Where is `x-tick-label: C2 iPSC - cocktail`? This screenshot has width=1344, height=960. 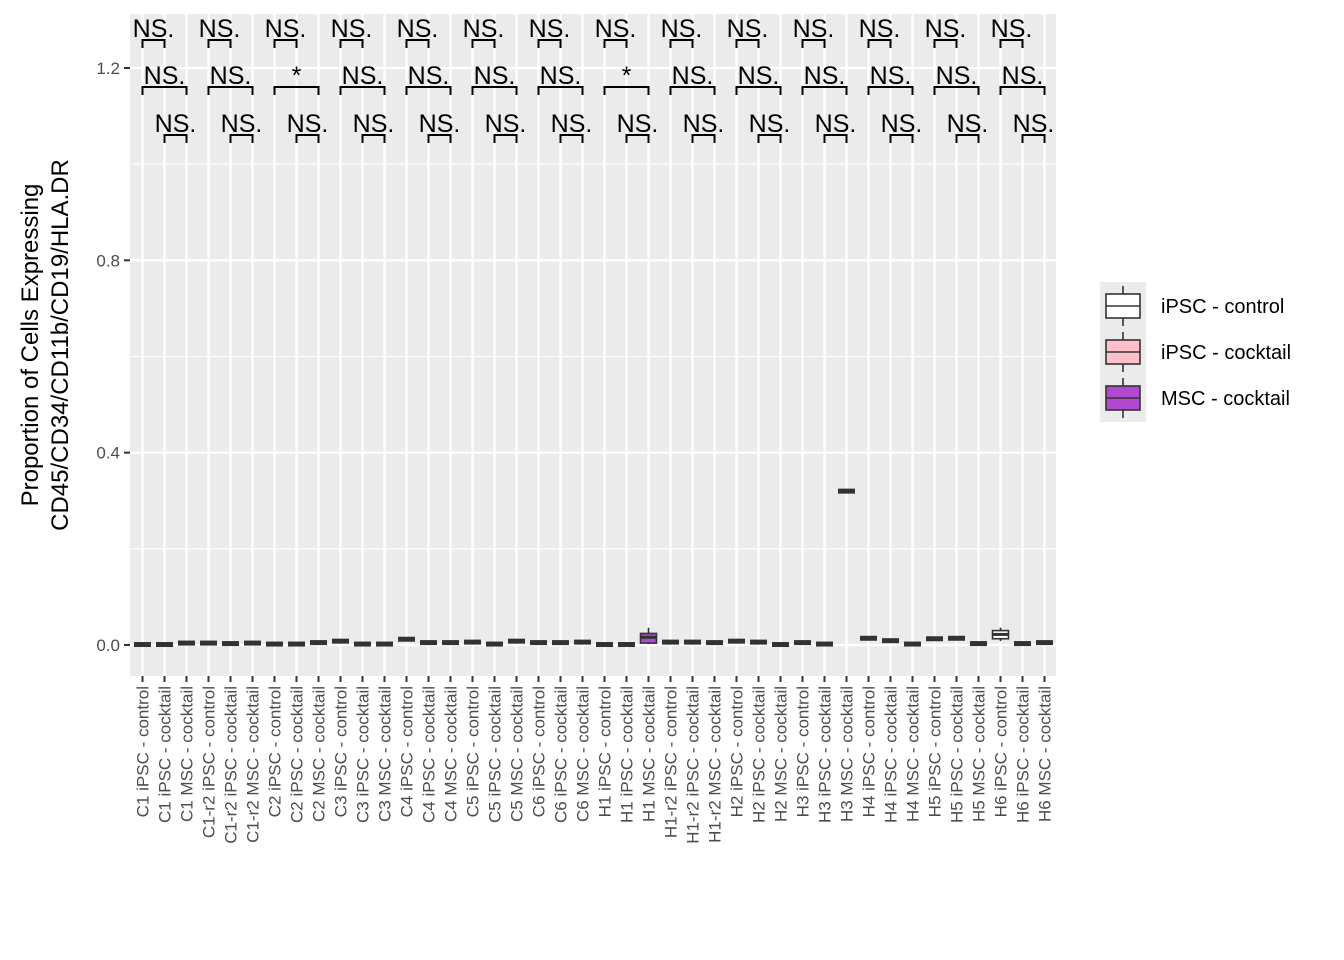 x-tick-label: C2 iPSC - cocktail is located at coordinates (297, 754).